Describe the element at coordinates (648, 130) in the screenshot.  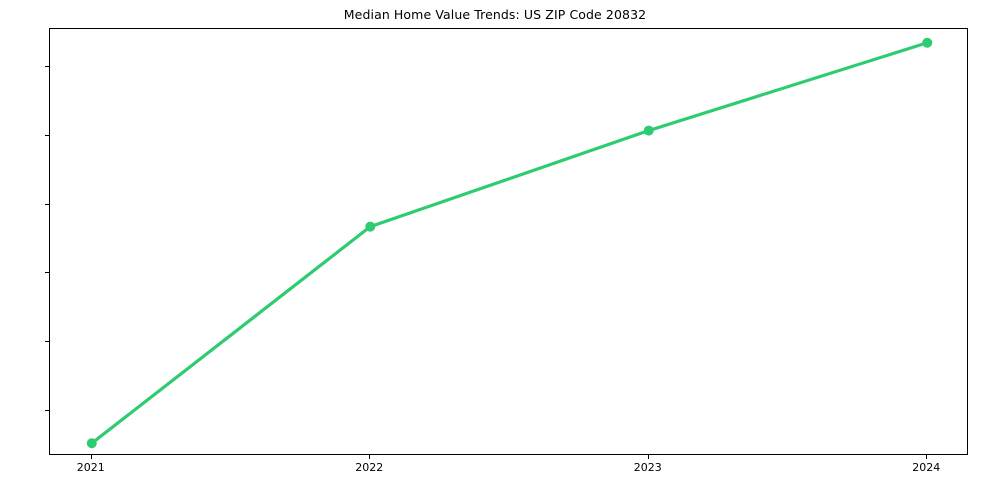
I see `data-point-2023` at that location.